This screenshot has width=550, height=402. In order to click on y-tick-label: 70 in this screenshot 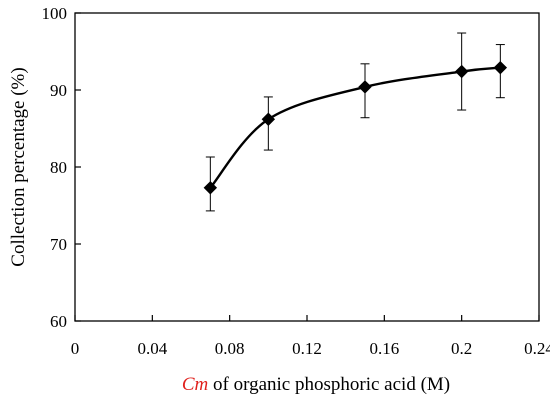, I will do `click(58, 244)`.